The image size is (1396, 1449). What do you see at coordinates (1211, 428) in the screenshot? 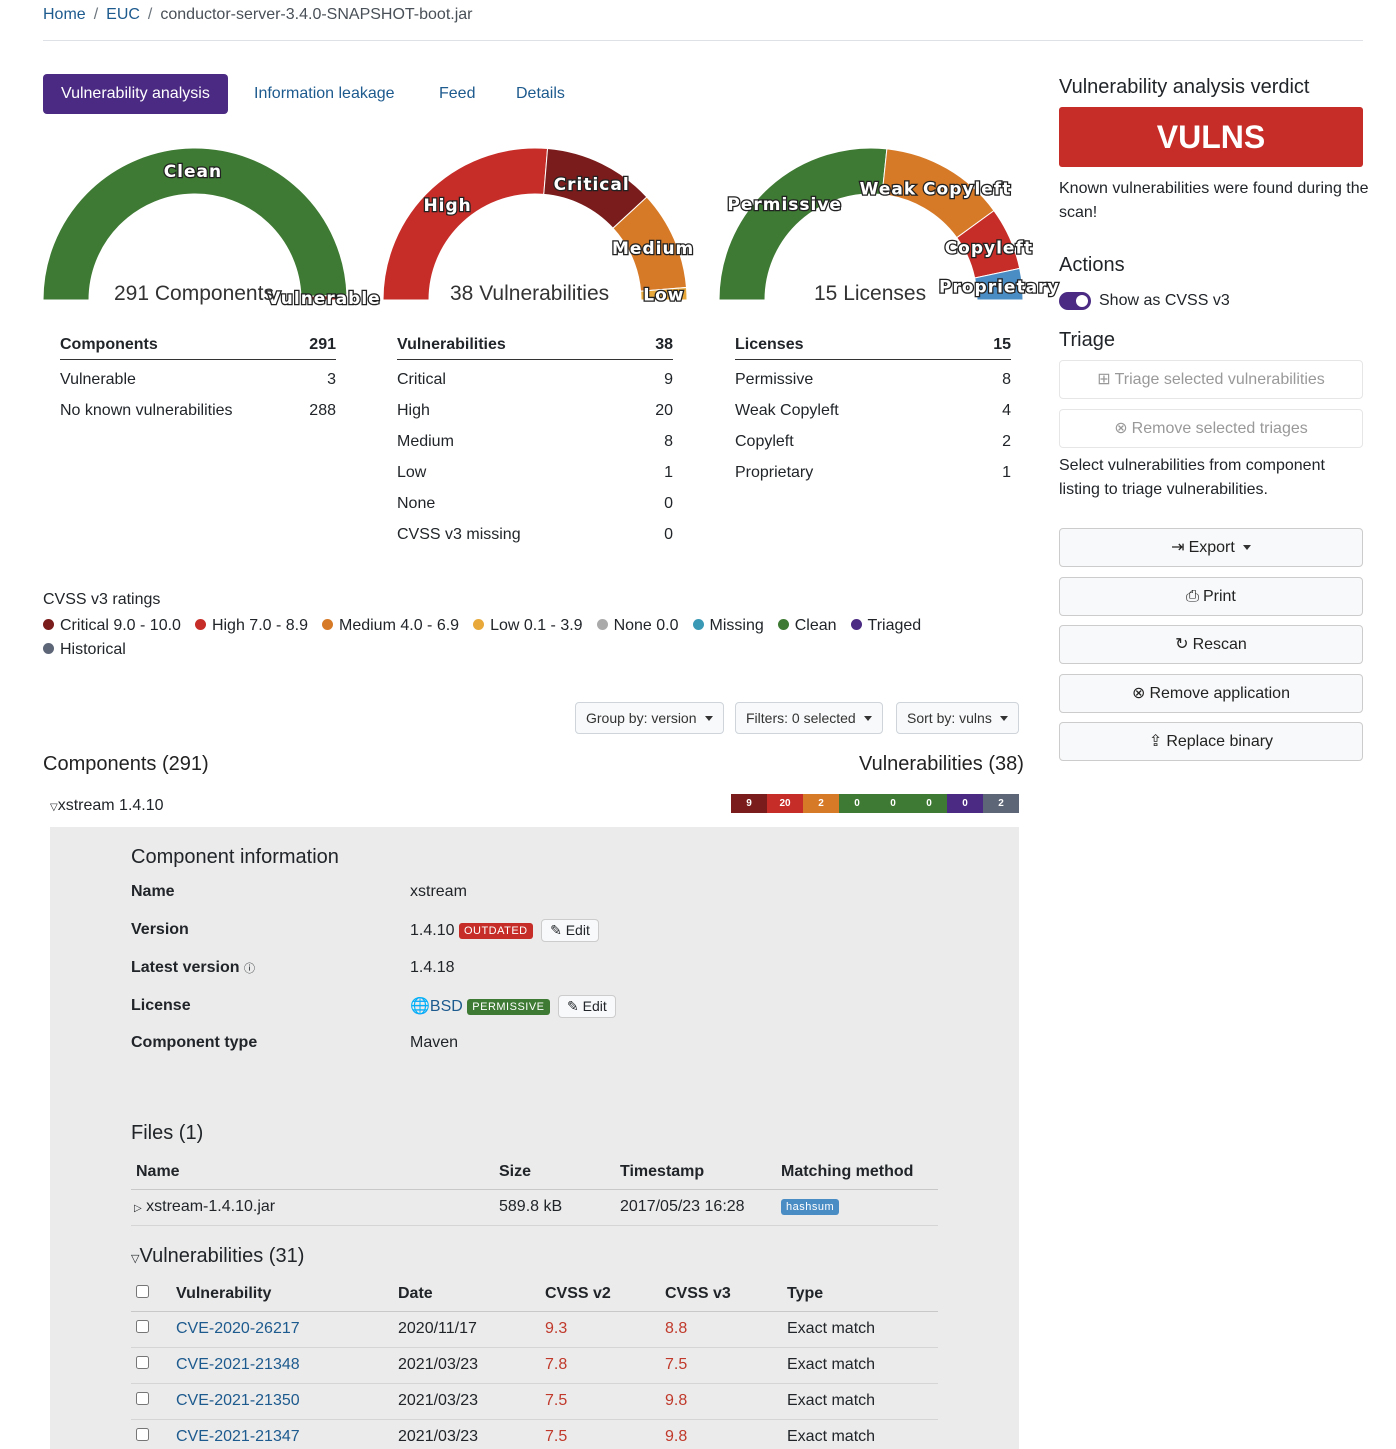
I see `remove-triages-button: ⊗ Remove selected triages` at bounding box center [1211, 428].